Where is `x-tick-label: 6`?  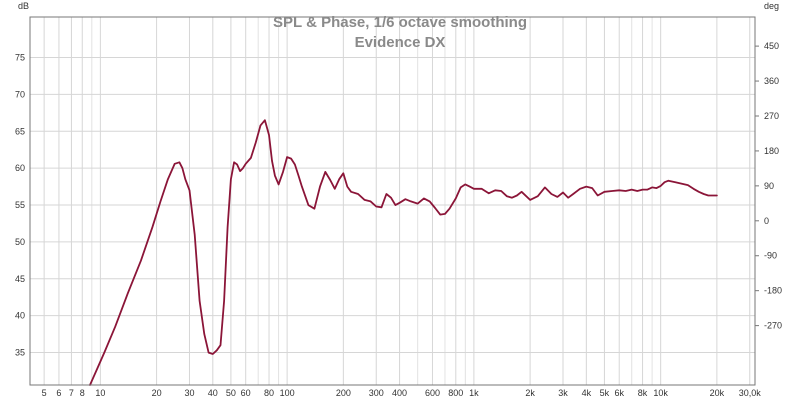
x-tick-label: 6 is located at coordinates (58, 393).